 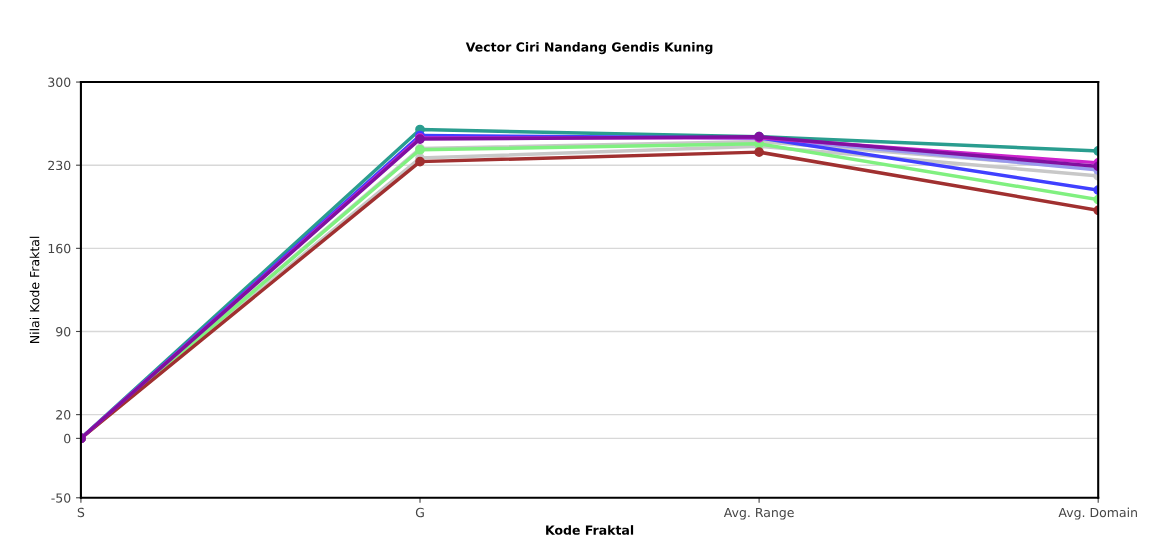 What do you see at coordinates (34, 289) in the screenshot?
I see `y-axis-title: Nilai Kode Fraktal` at bounding box center [34, 289].